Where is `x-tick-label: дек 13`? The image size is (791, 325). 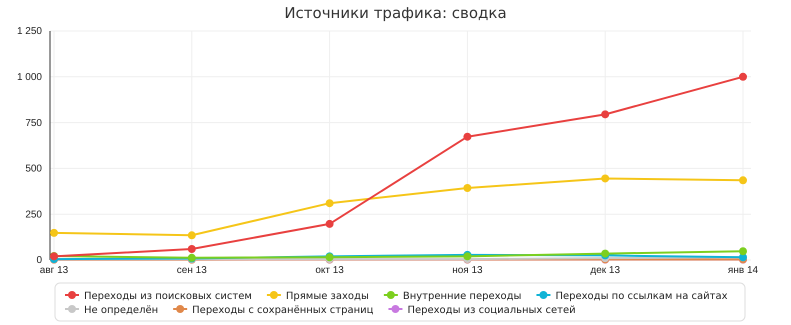
x-tick-label: дек 13 is located at coordinates (605, 270).